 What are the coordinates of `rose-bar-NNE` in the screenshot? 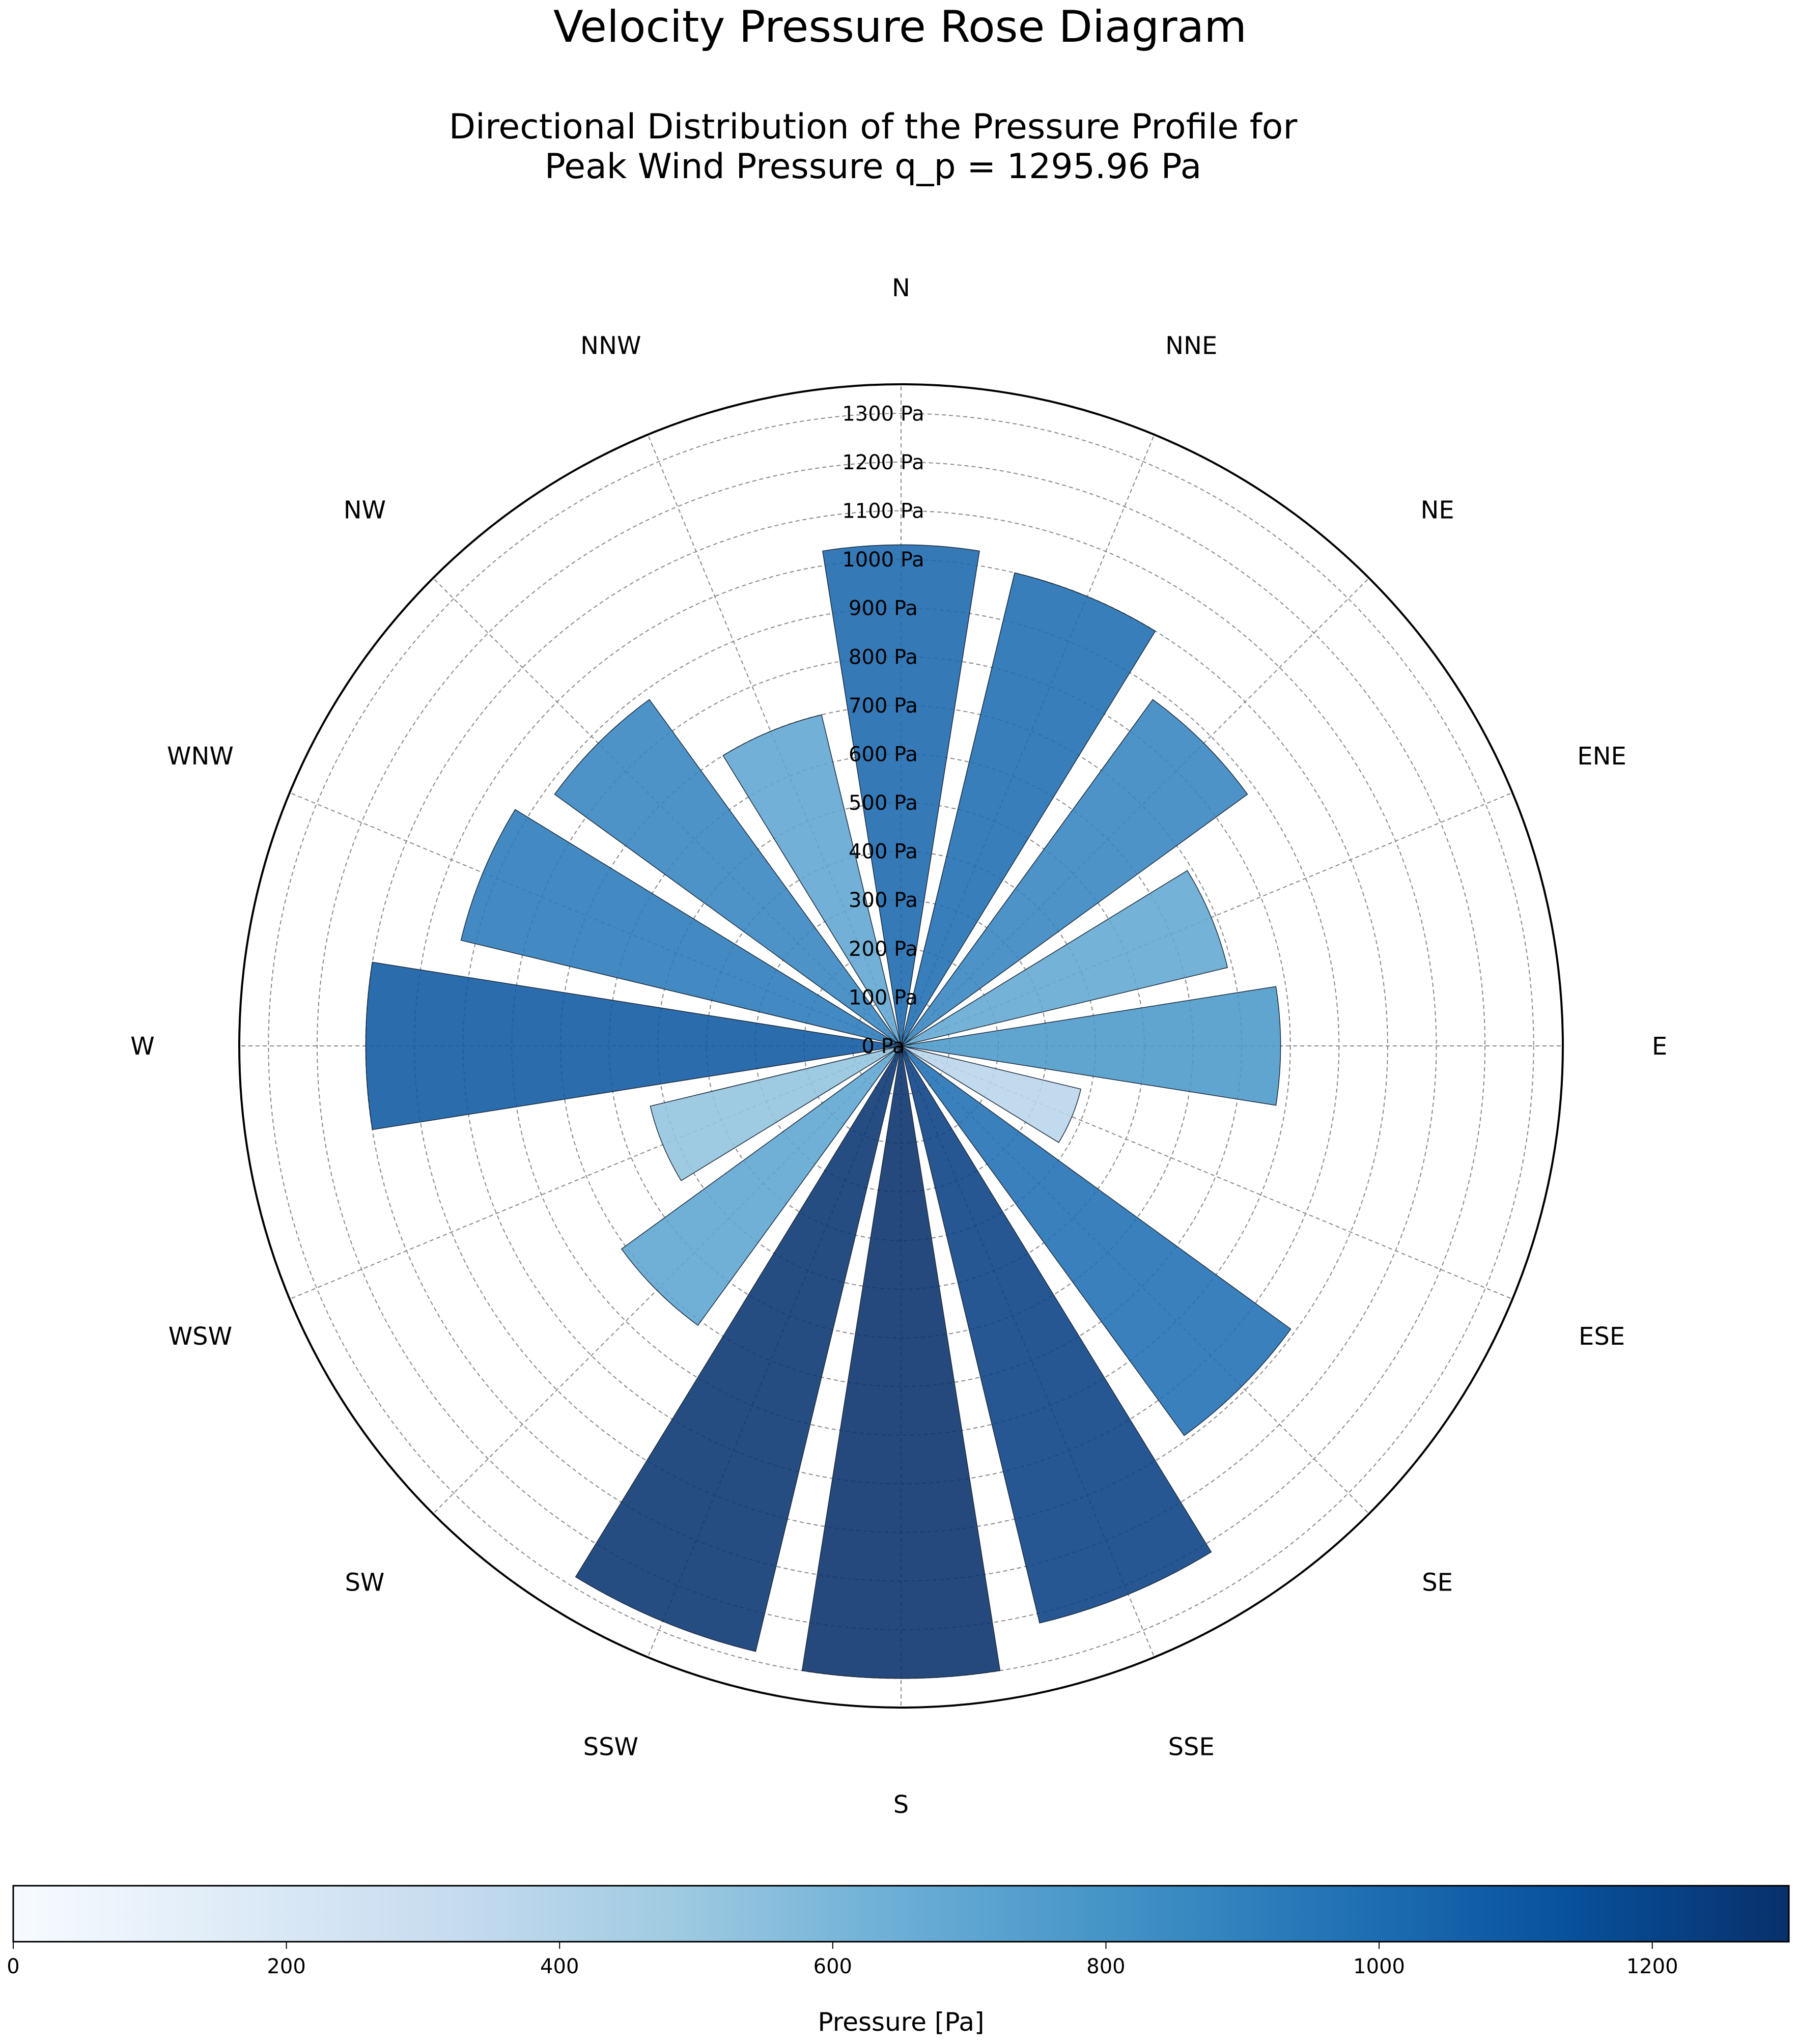 It's located at (1028, 809).